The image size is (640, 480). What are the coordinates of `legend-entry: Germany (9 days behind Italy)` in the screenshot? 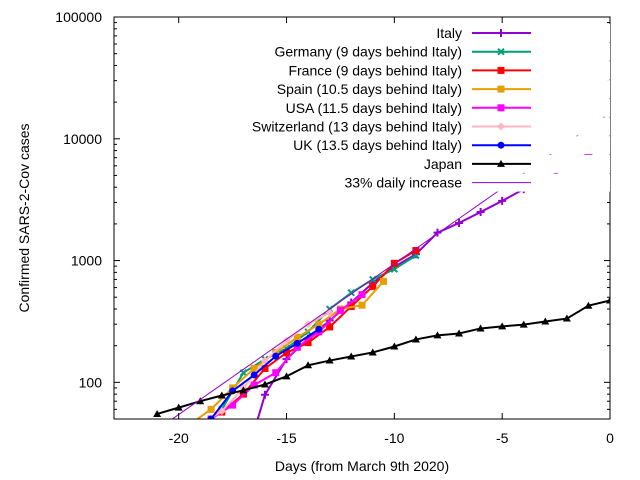 It's located at (405, 51).